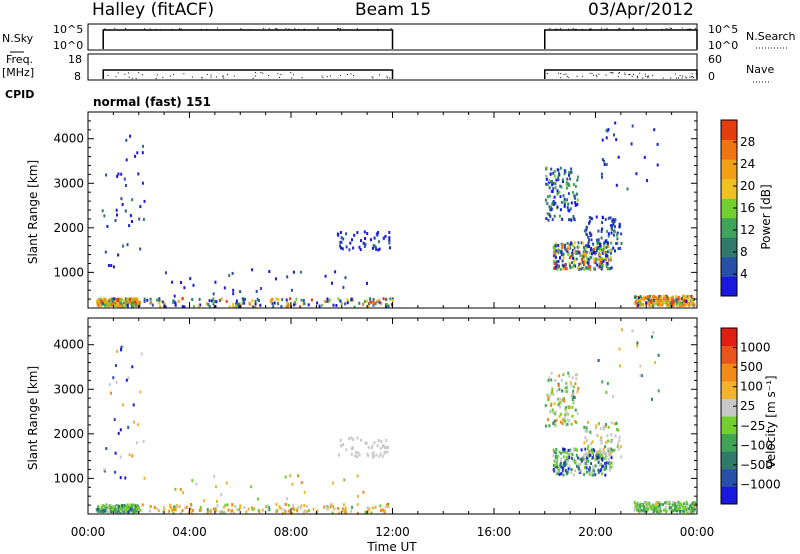 The height and width of the screenshot is (554, 800). What do you see at coordinates (760, 69) in the screenshot?
I see `freq-right-label: Nave` at bounding box center [760, 69].